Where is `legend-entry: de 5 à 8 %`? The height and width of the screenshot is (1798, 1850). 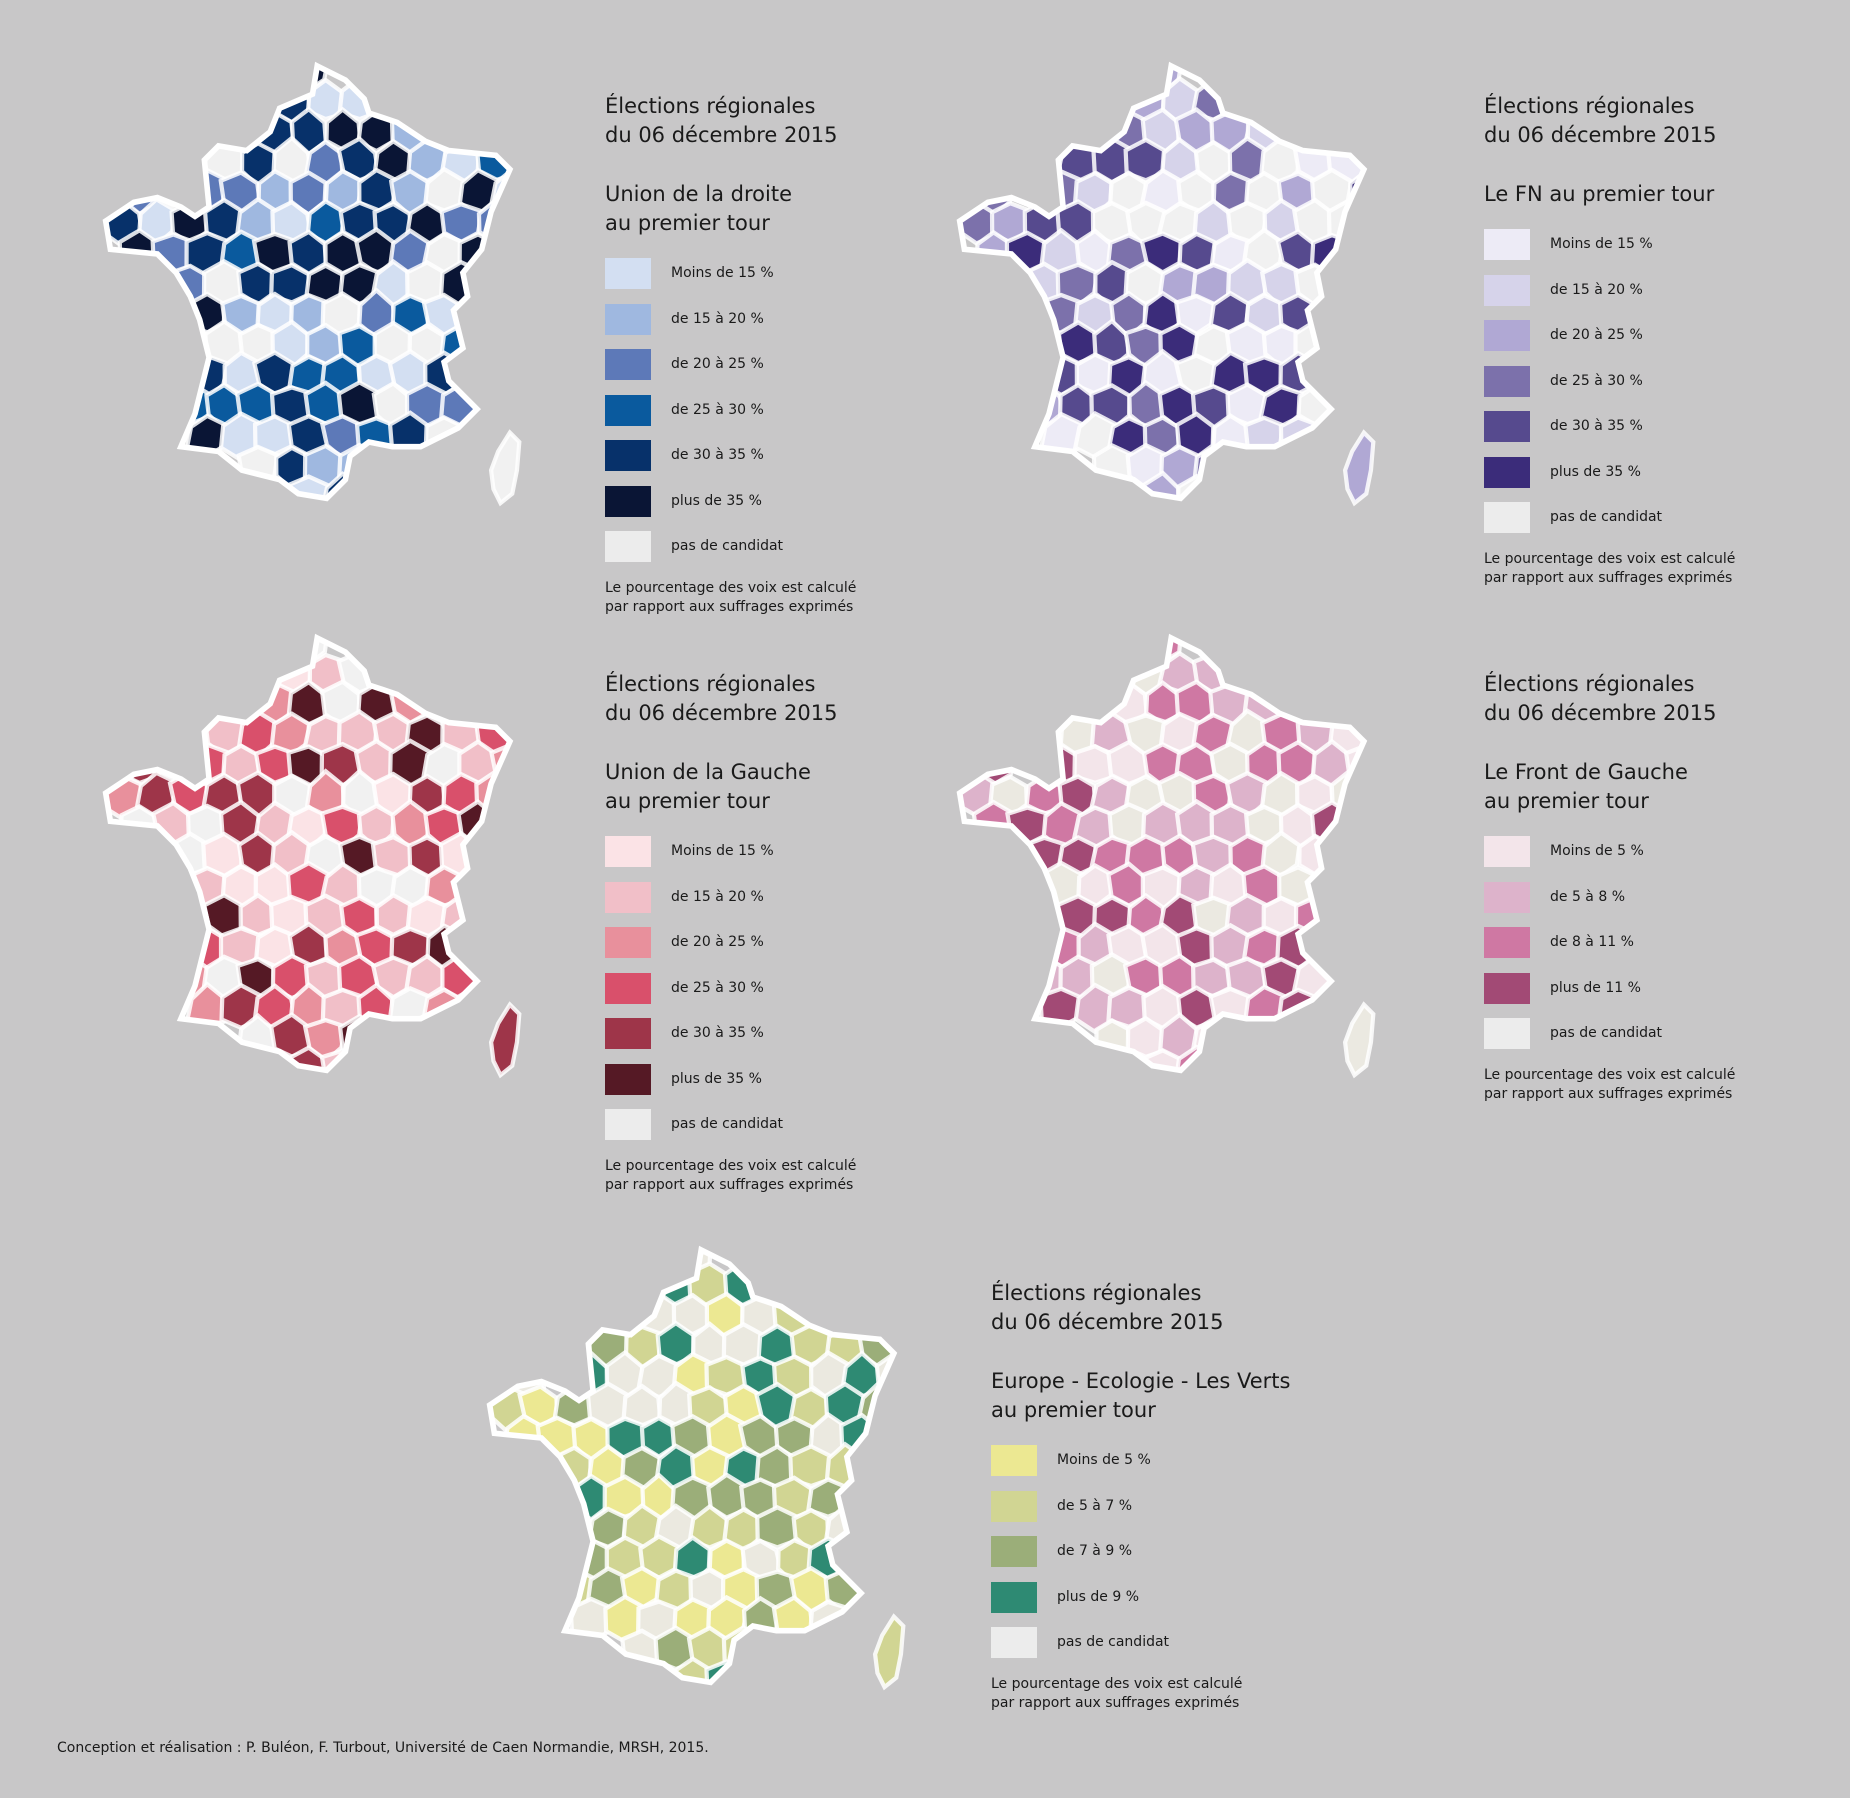
legend-entry: de 5 à 8 % is located at coordinates (1609, 904).